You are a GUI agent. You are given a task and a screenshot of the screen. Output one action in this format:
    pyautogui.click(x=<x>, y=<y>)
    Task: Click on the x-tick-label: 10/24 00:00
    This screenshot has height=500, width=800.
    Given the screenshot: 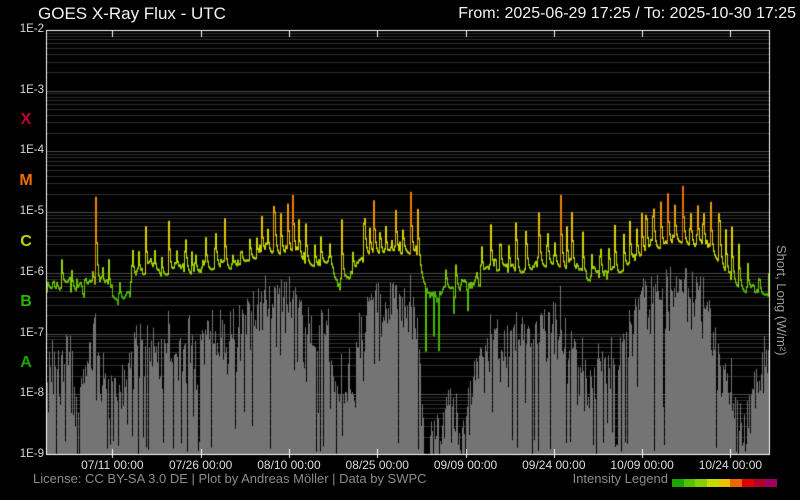 What is the action you would take?
    pyautogui.click(x=730, y=465)
    